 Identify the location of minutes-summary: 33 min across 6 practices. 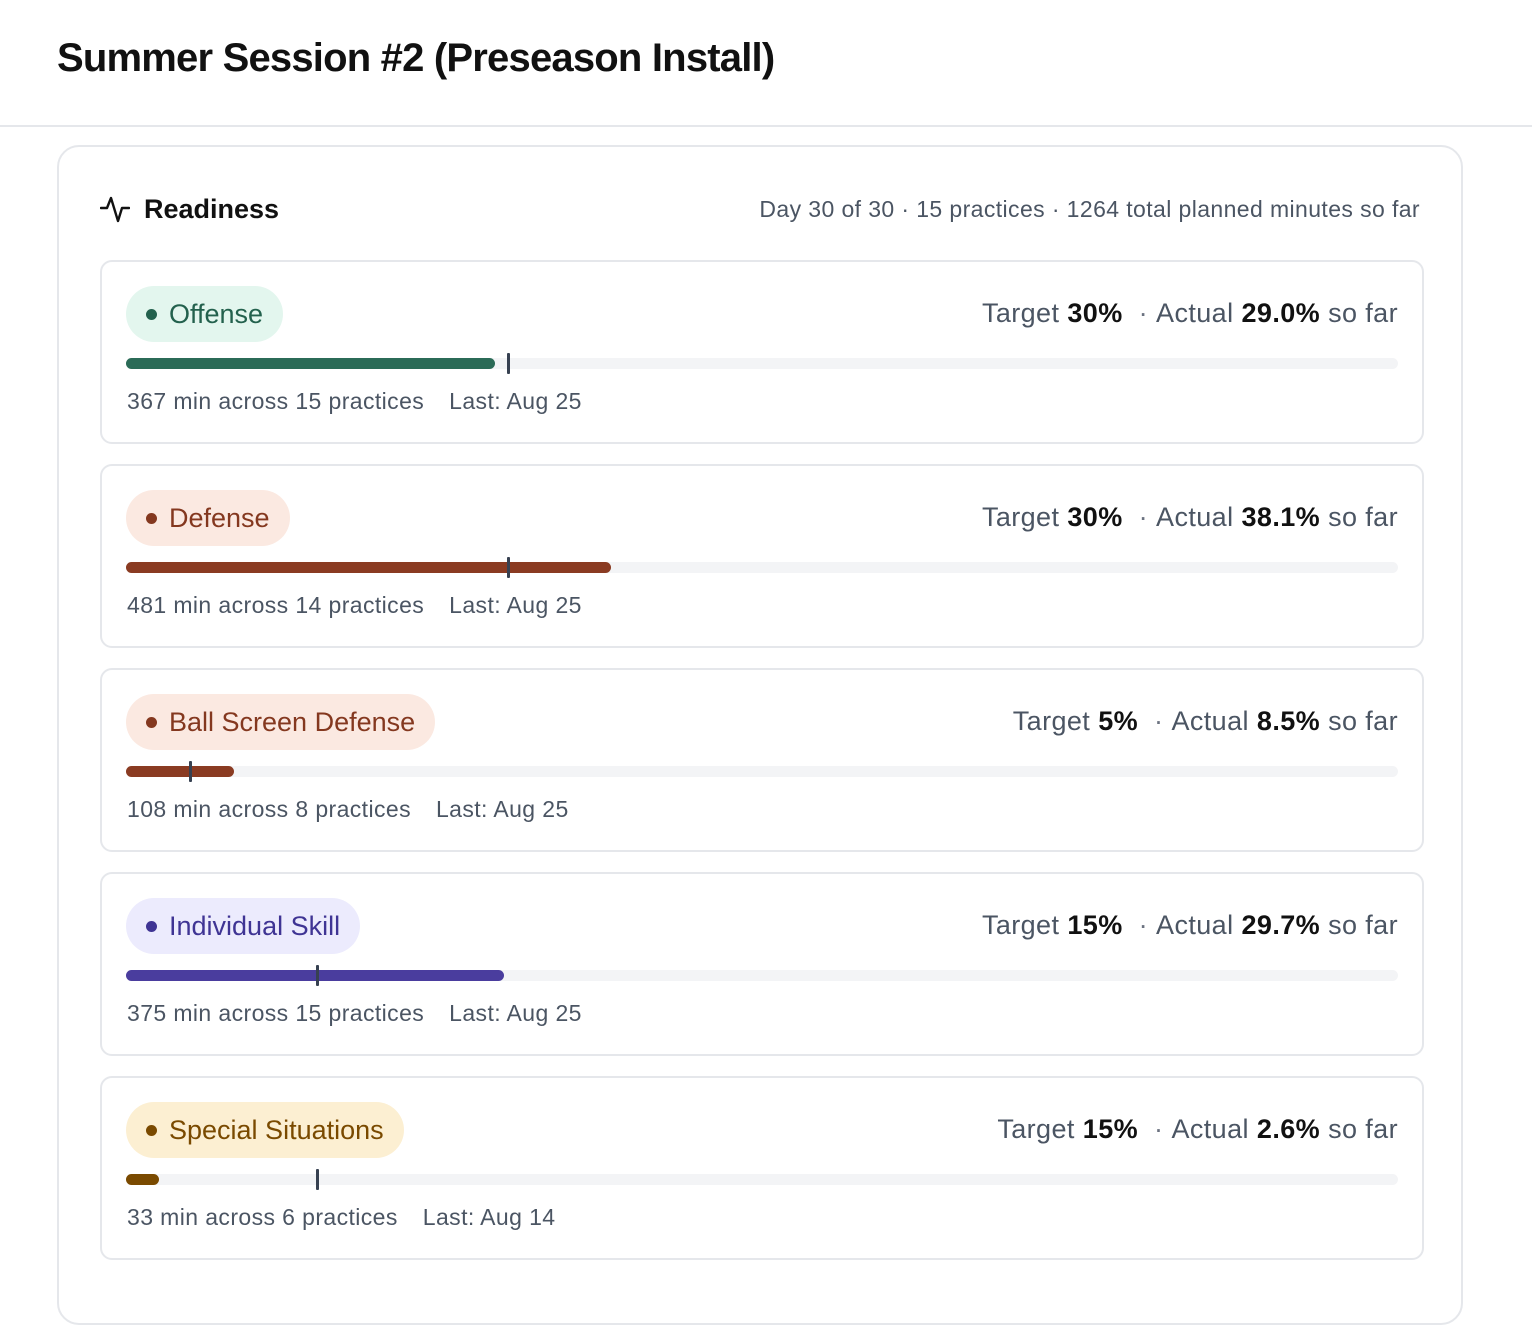
(262, 1217).